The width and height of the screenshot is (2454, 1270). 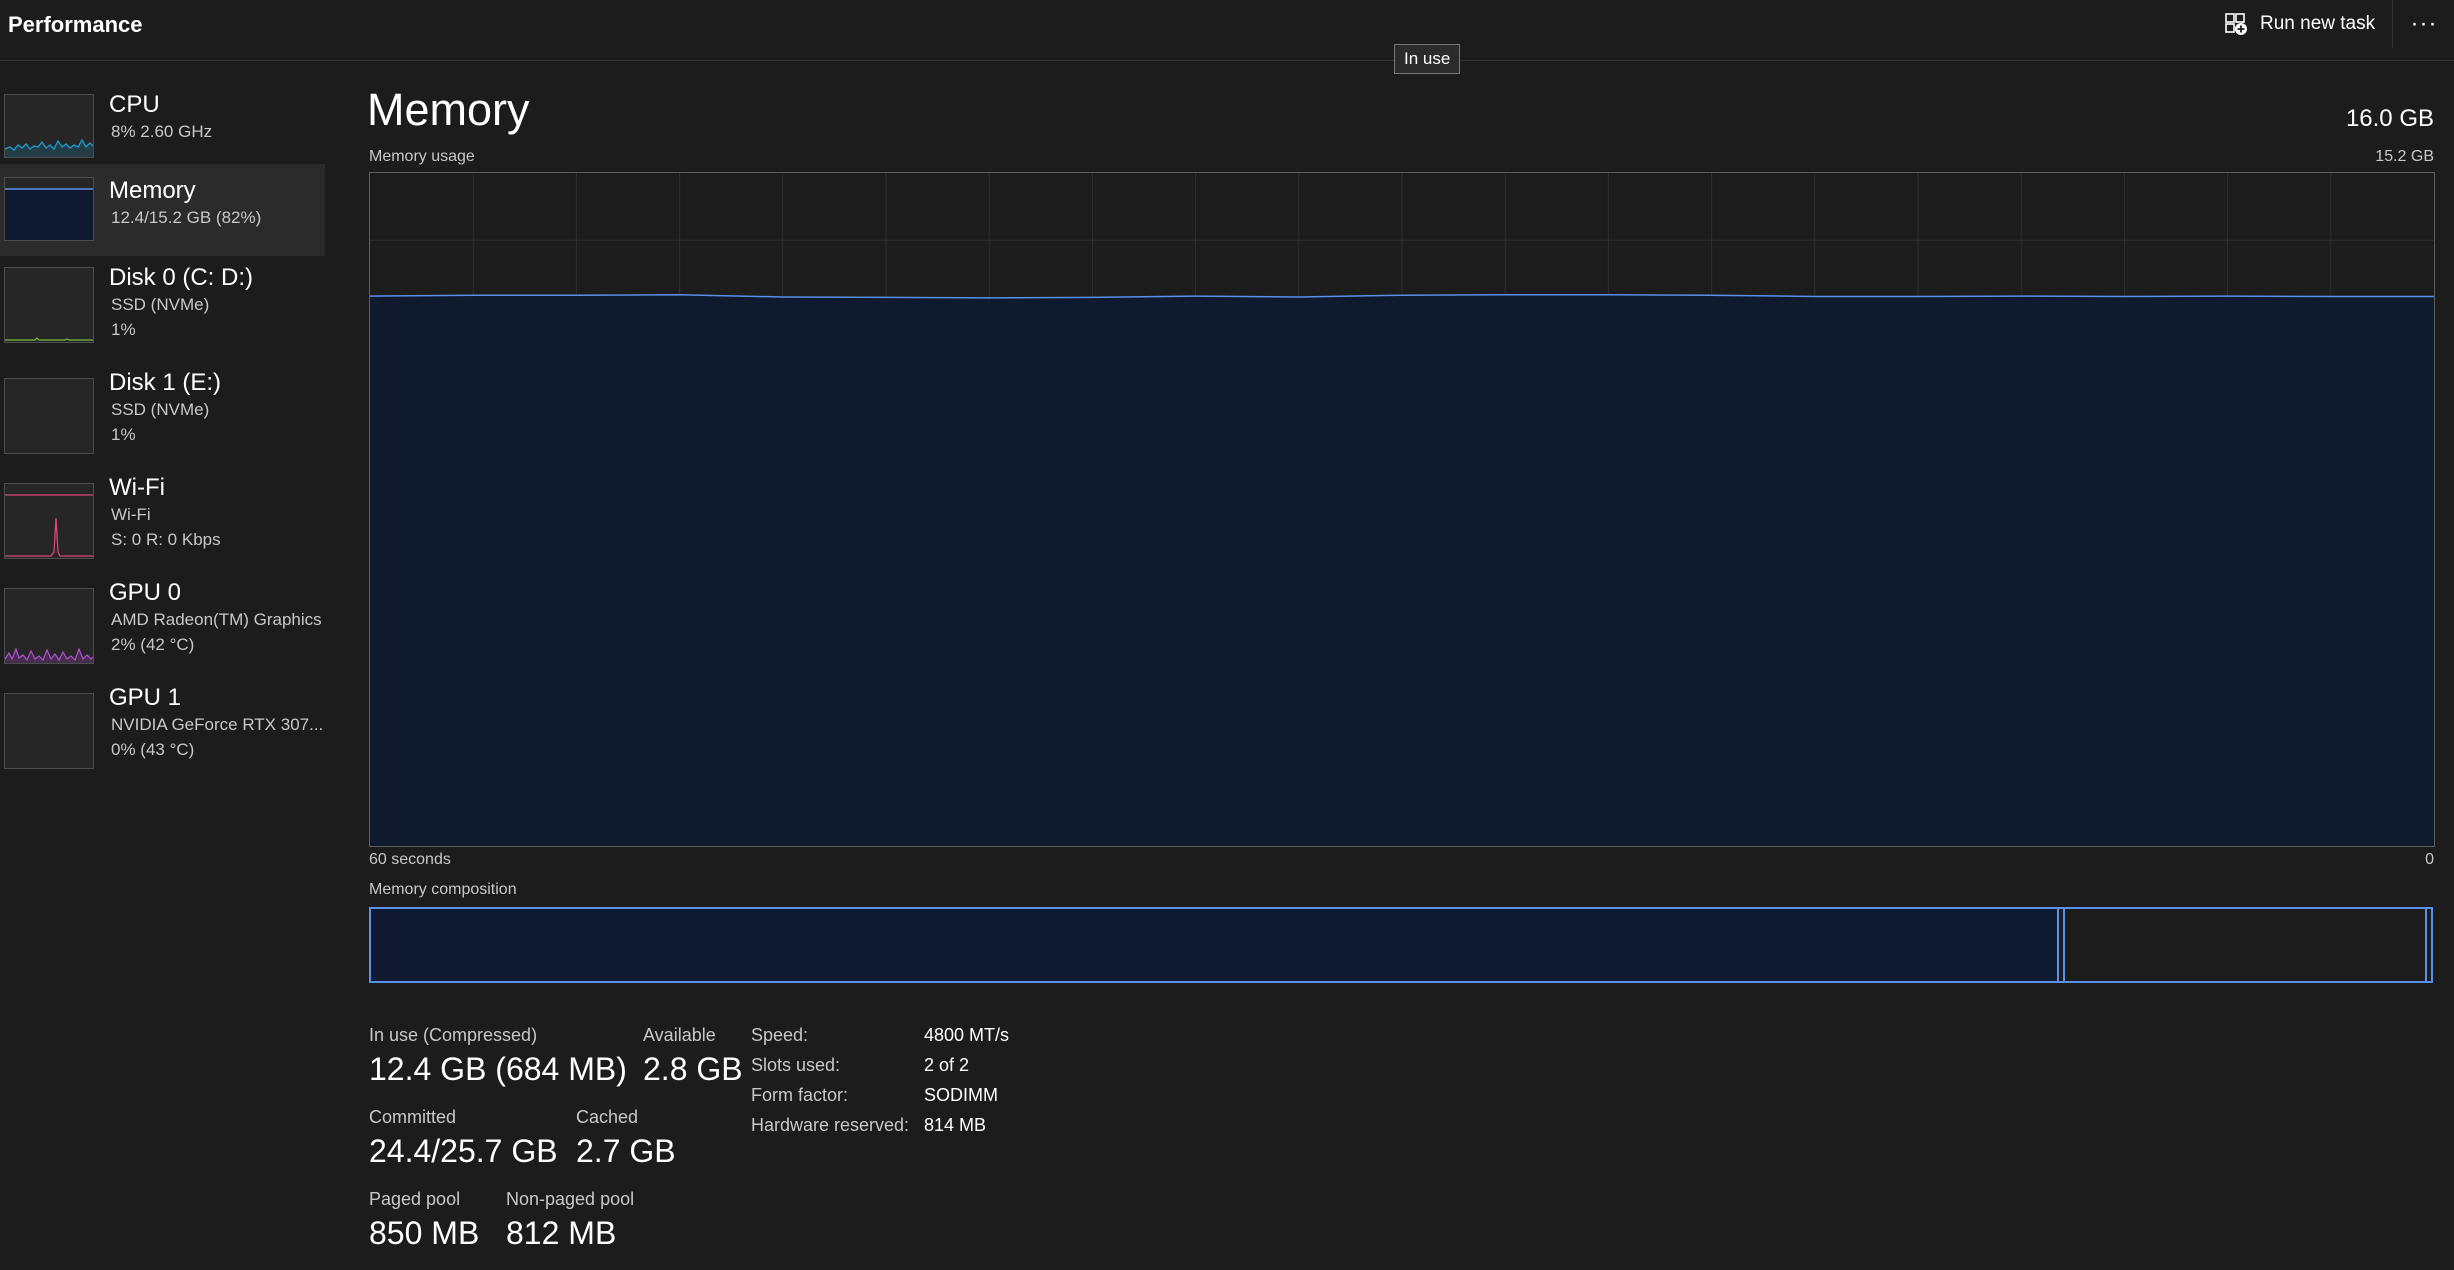 What do you see at coordinates (424, 1233) in the screenshot?
I see `paged-pool-value: 850 MB` at bounding box center [424, 1233].